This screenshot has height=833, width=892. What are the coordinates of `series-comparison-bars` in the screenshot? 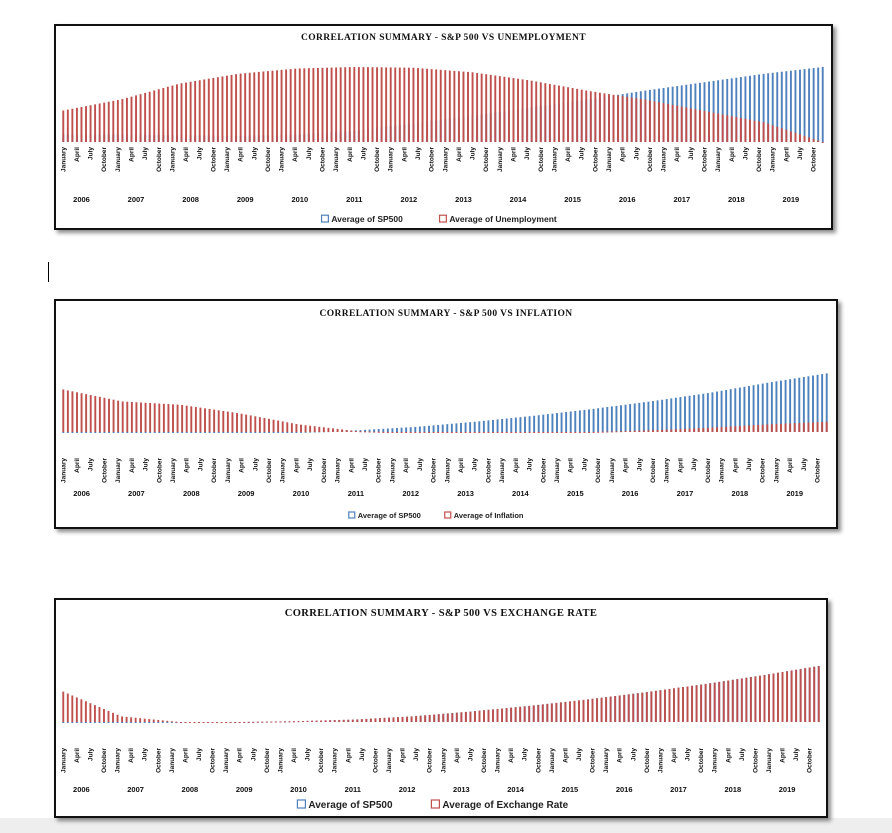 It's located at (443, 105).